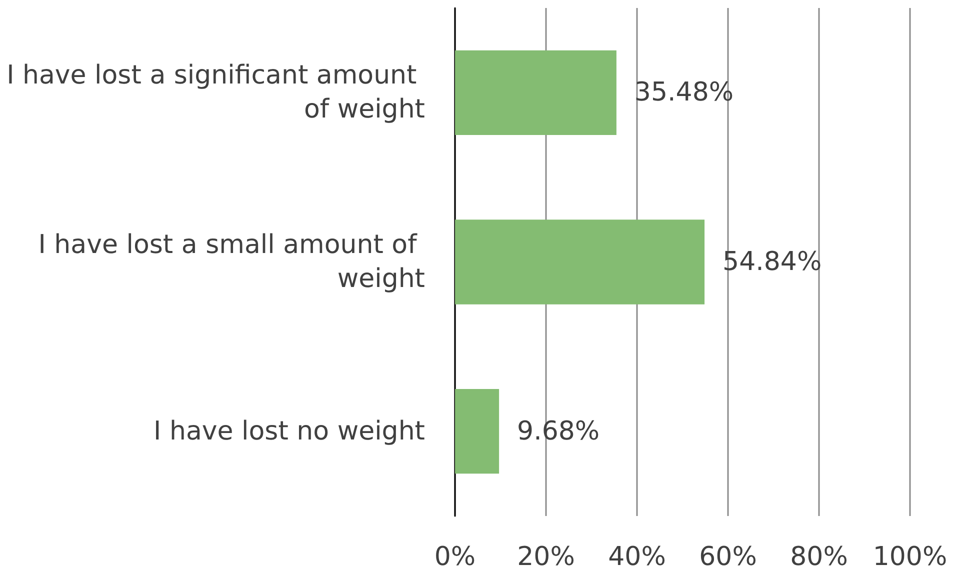 The width and height of the screenshot is (958, 578). I want to click on y-tick-label: I have lost a significant amount of weight, so click(215, 92).